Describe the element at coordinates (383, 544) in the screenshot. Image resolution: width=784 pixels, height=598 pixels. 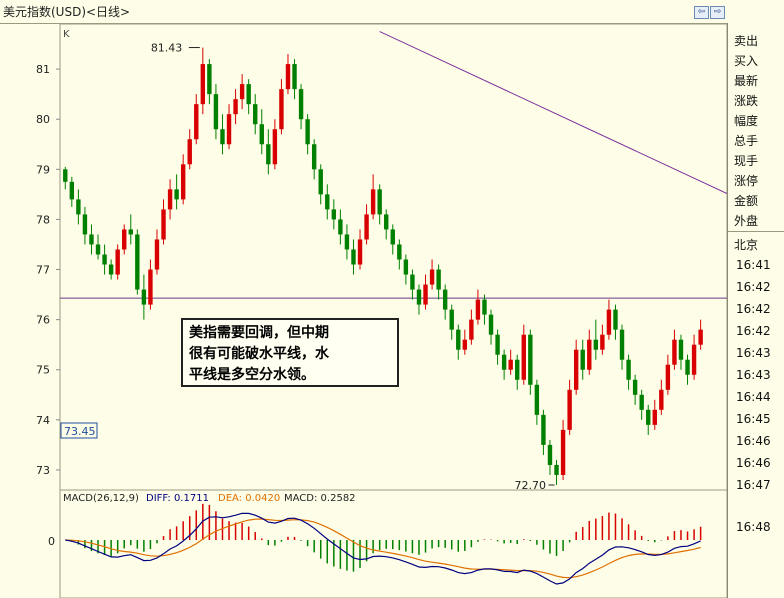
I see `macd-indicator` at that location.